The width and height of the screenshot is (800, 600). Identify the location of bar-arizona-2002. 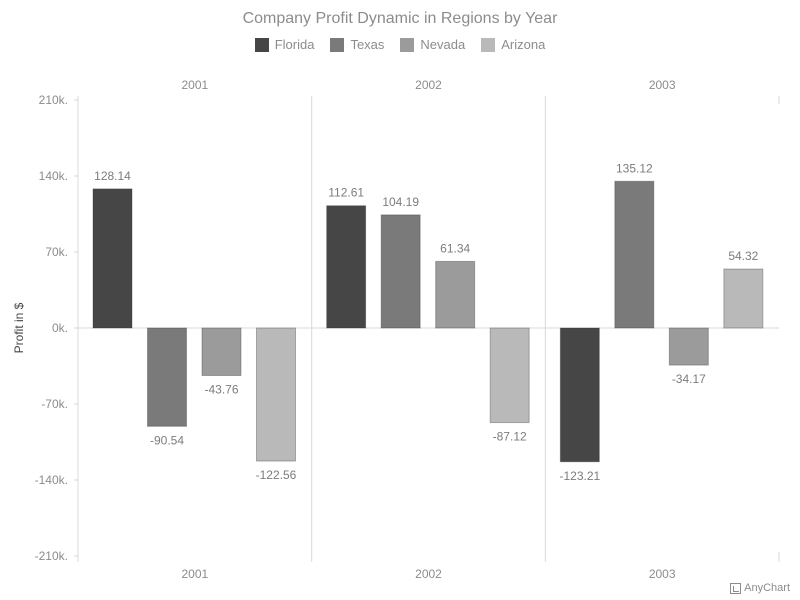
(509, 375).